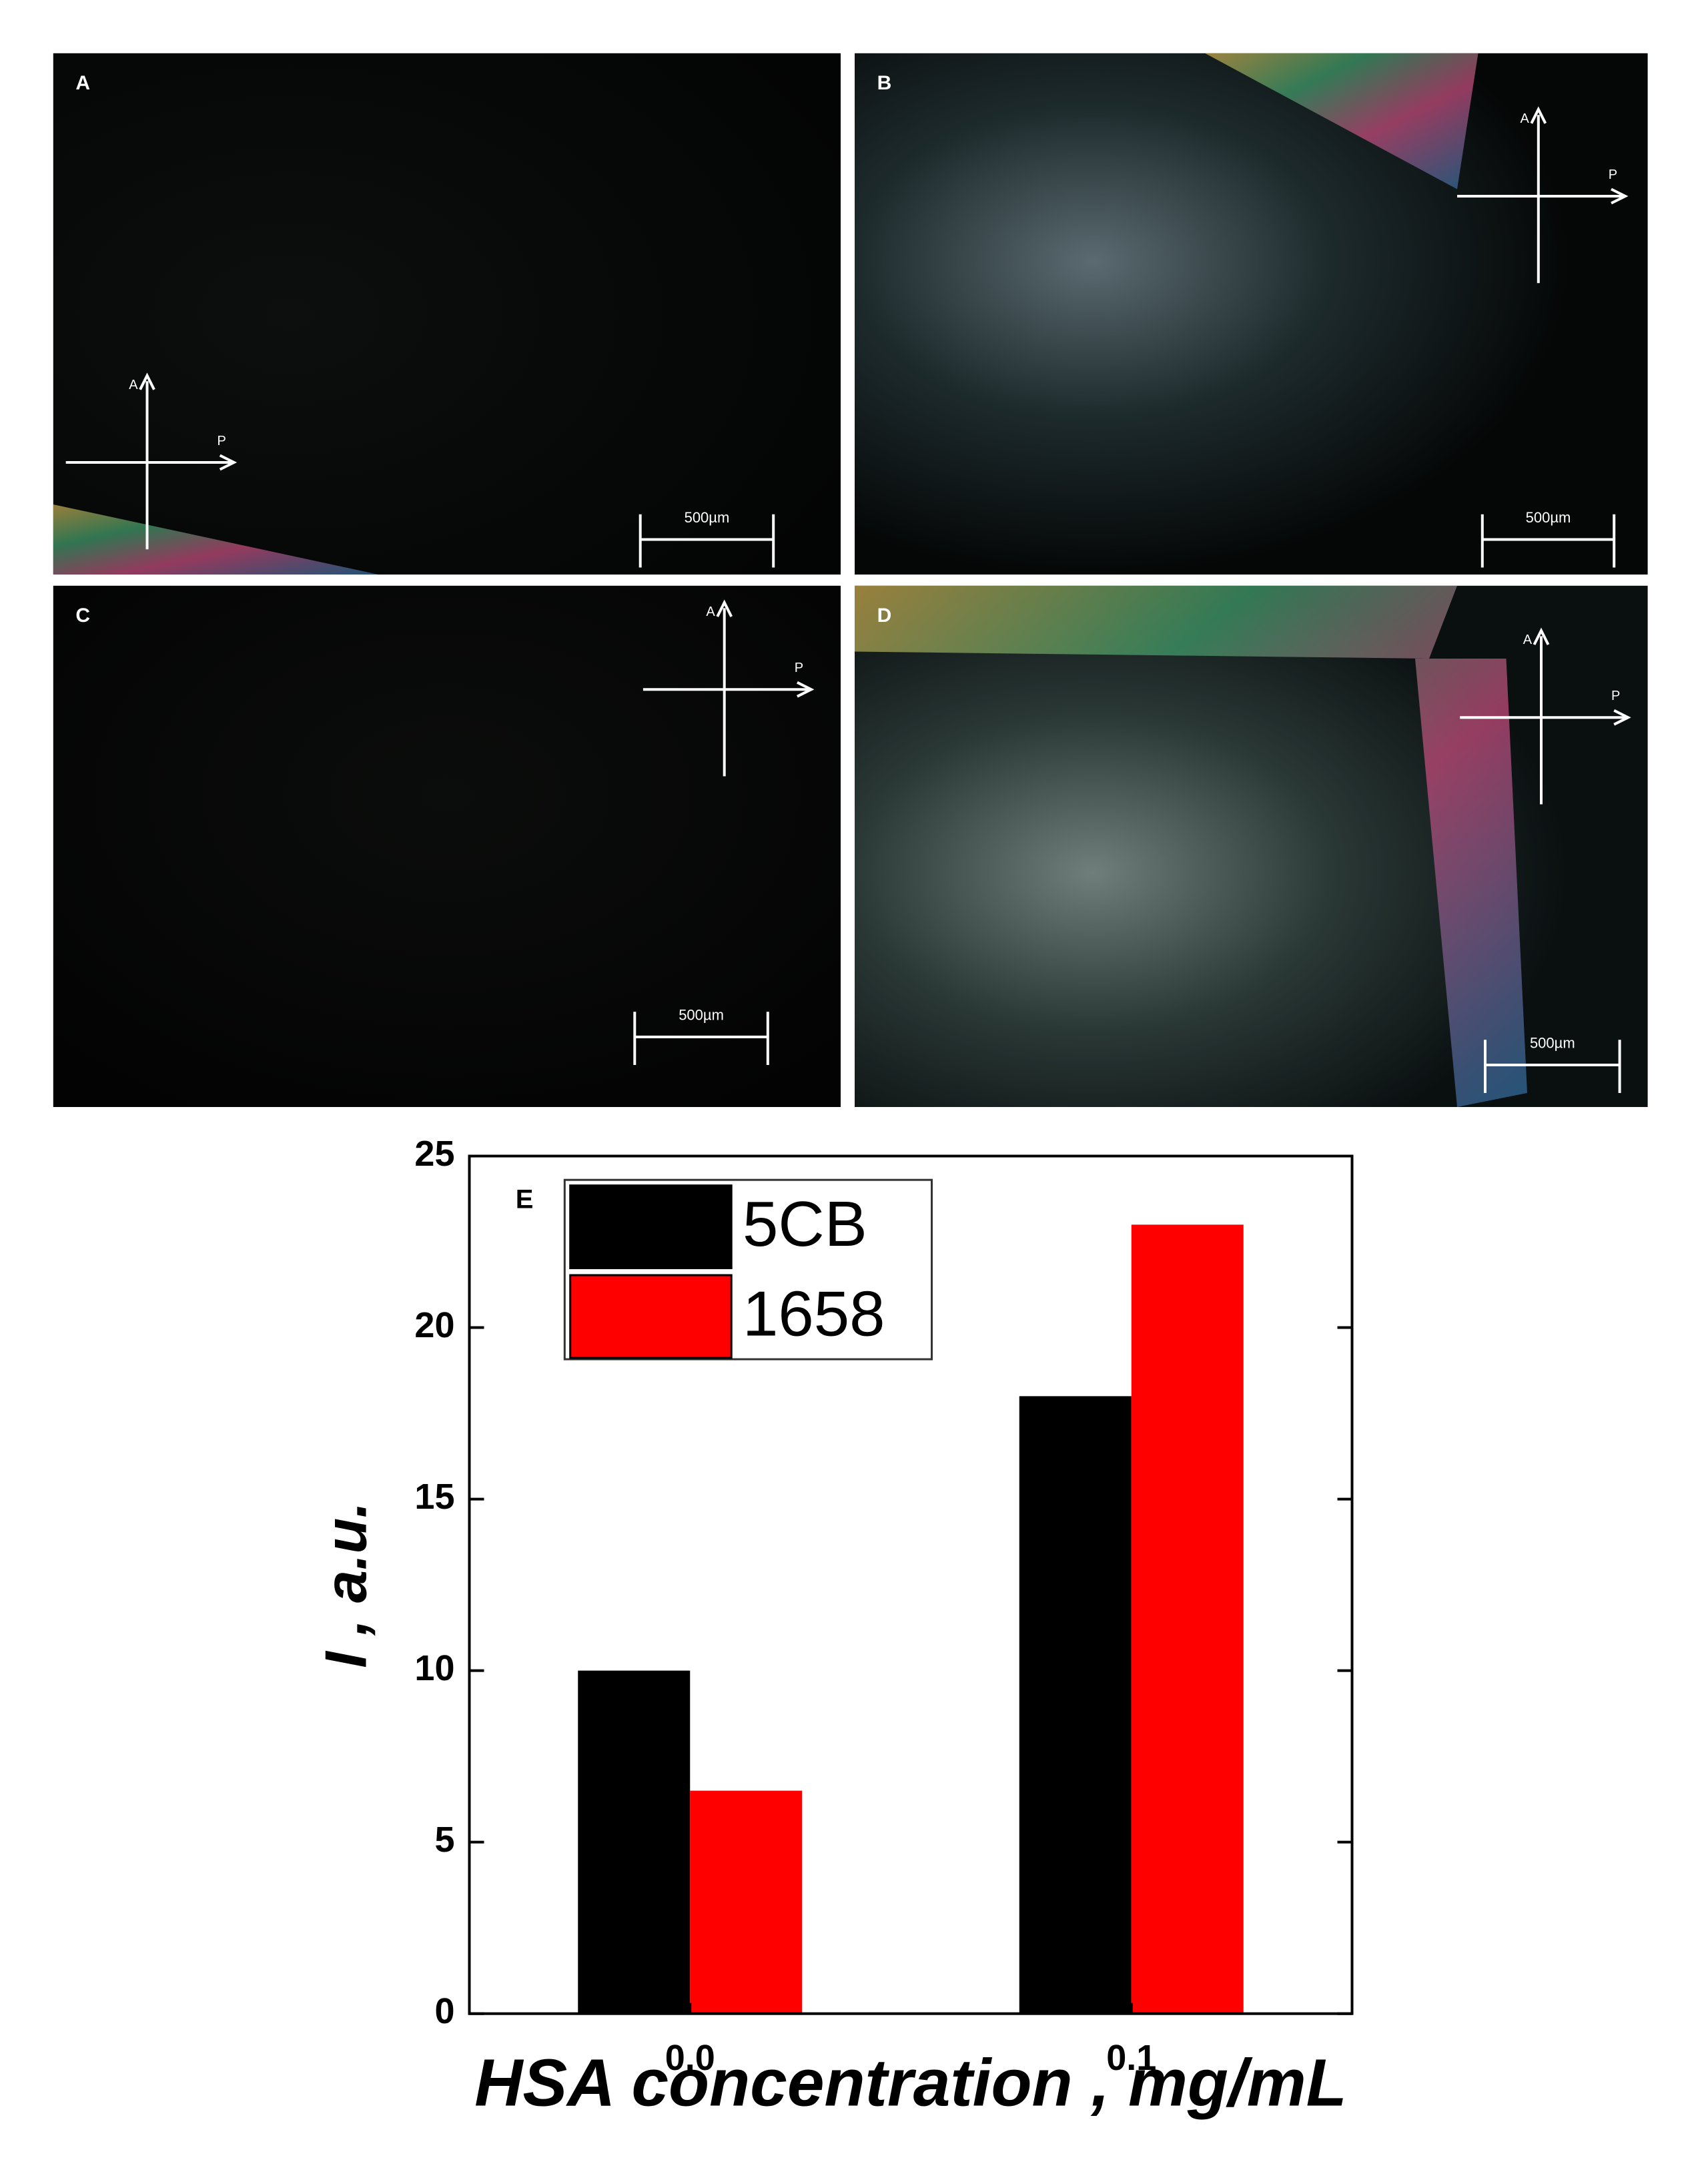 The image size is (1696, 2184). What do you see at coordinates (885, 83) in the screenshot?
I see `panel-label: B` at bounding box center [885, 83].